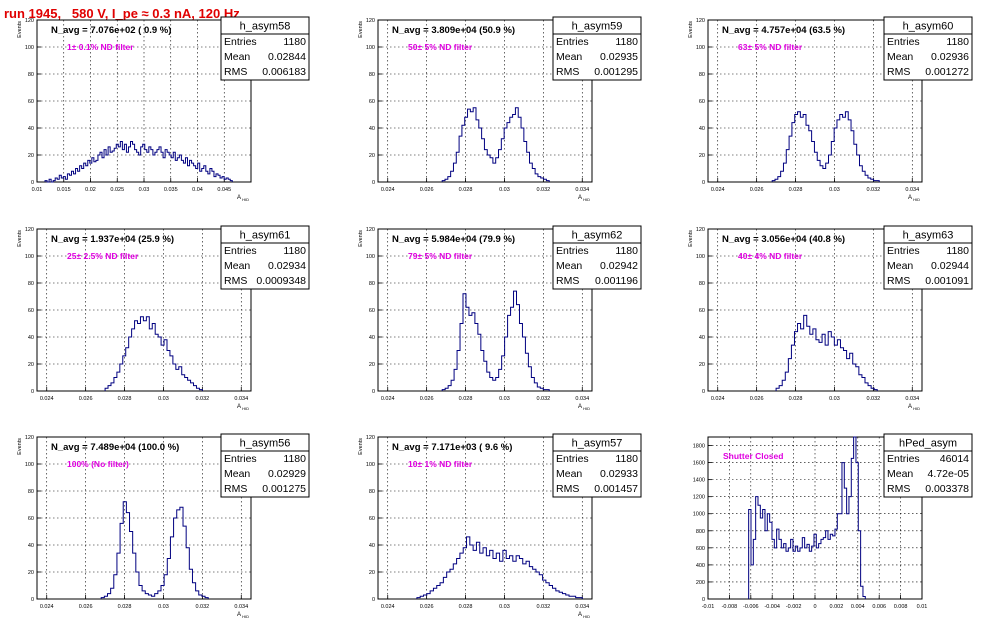 Image resolution: width=996 pixels, height=622 pixels. Describe the element at coordinates (730, 607) in the screenshot. I see `x-tick-label: -0.008` at that location.